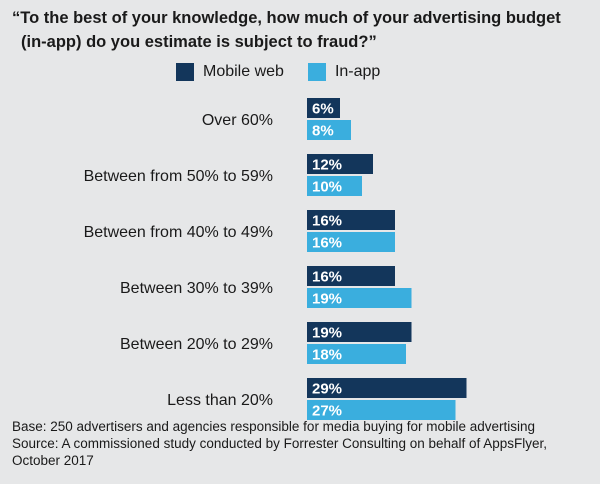 The image size is (600, 484). I want to click on bar-value-mobile-web-between-from-50-to-59: 12%, so click(327, 165).